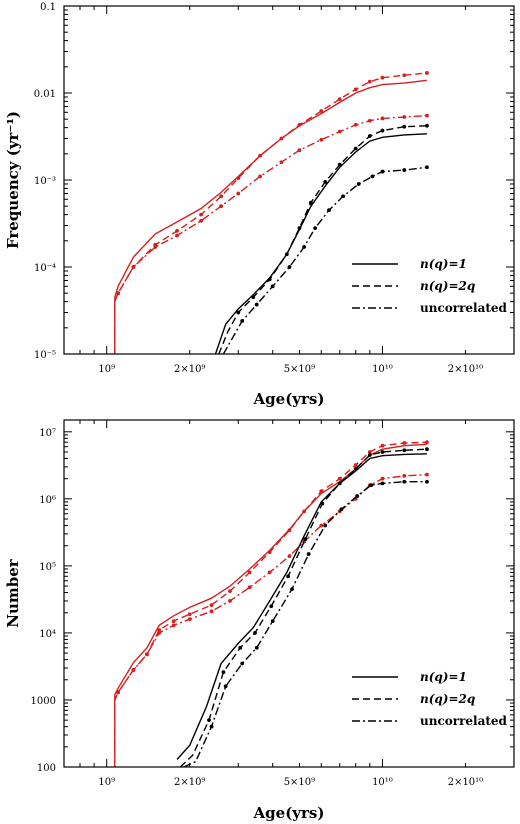 Image resolution: width=520 pixels, height=824 pixels. Describe the element at coordinates (106, 782) in the screenshot. I see `x-tick-label: 10⁹` at that location.